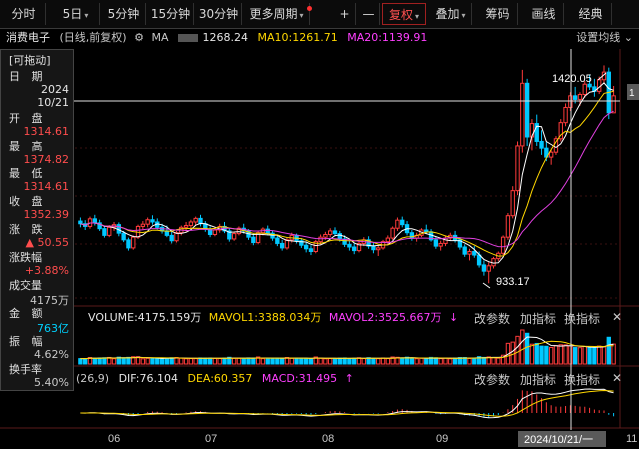 This screenshot has width=639, height=449. What do you see at coordinates (451, 14) in the screenshot?
I see `overlay-dropdown: 叠加 ▾` at bounding box center [451, 14].